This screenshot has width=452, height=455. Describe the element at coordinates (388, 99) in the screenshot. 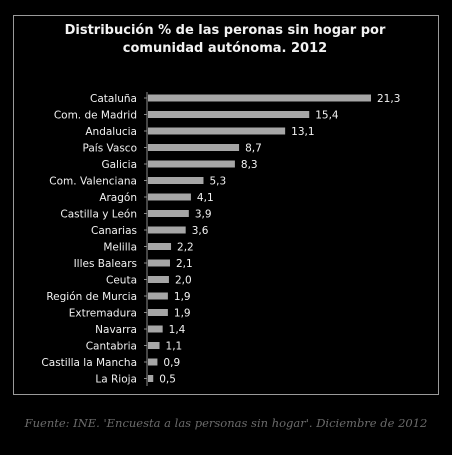

I see `value-label: 21,3` at that location.